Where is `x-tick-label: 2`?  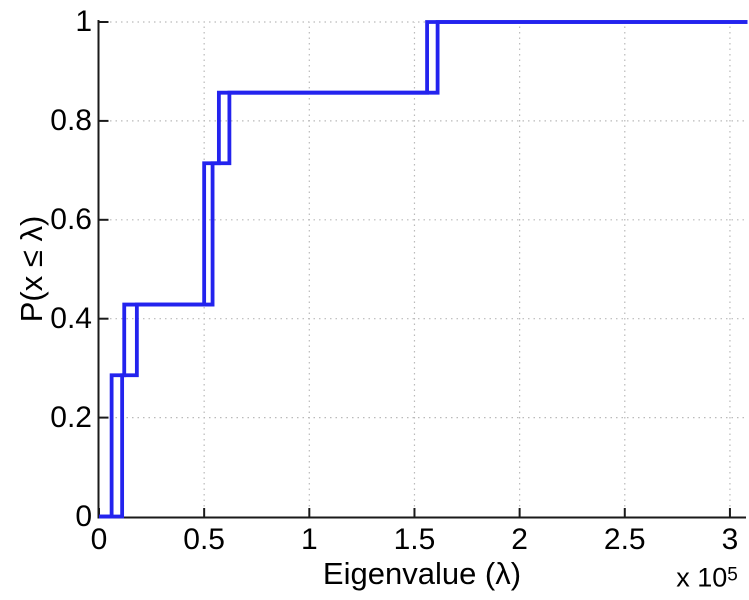
x-tick-label: 2 is located at coordinates (519, 539).